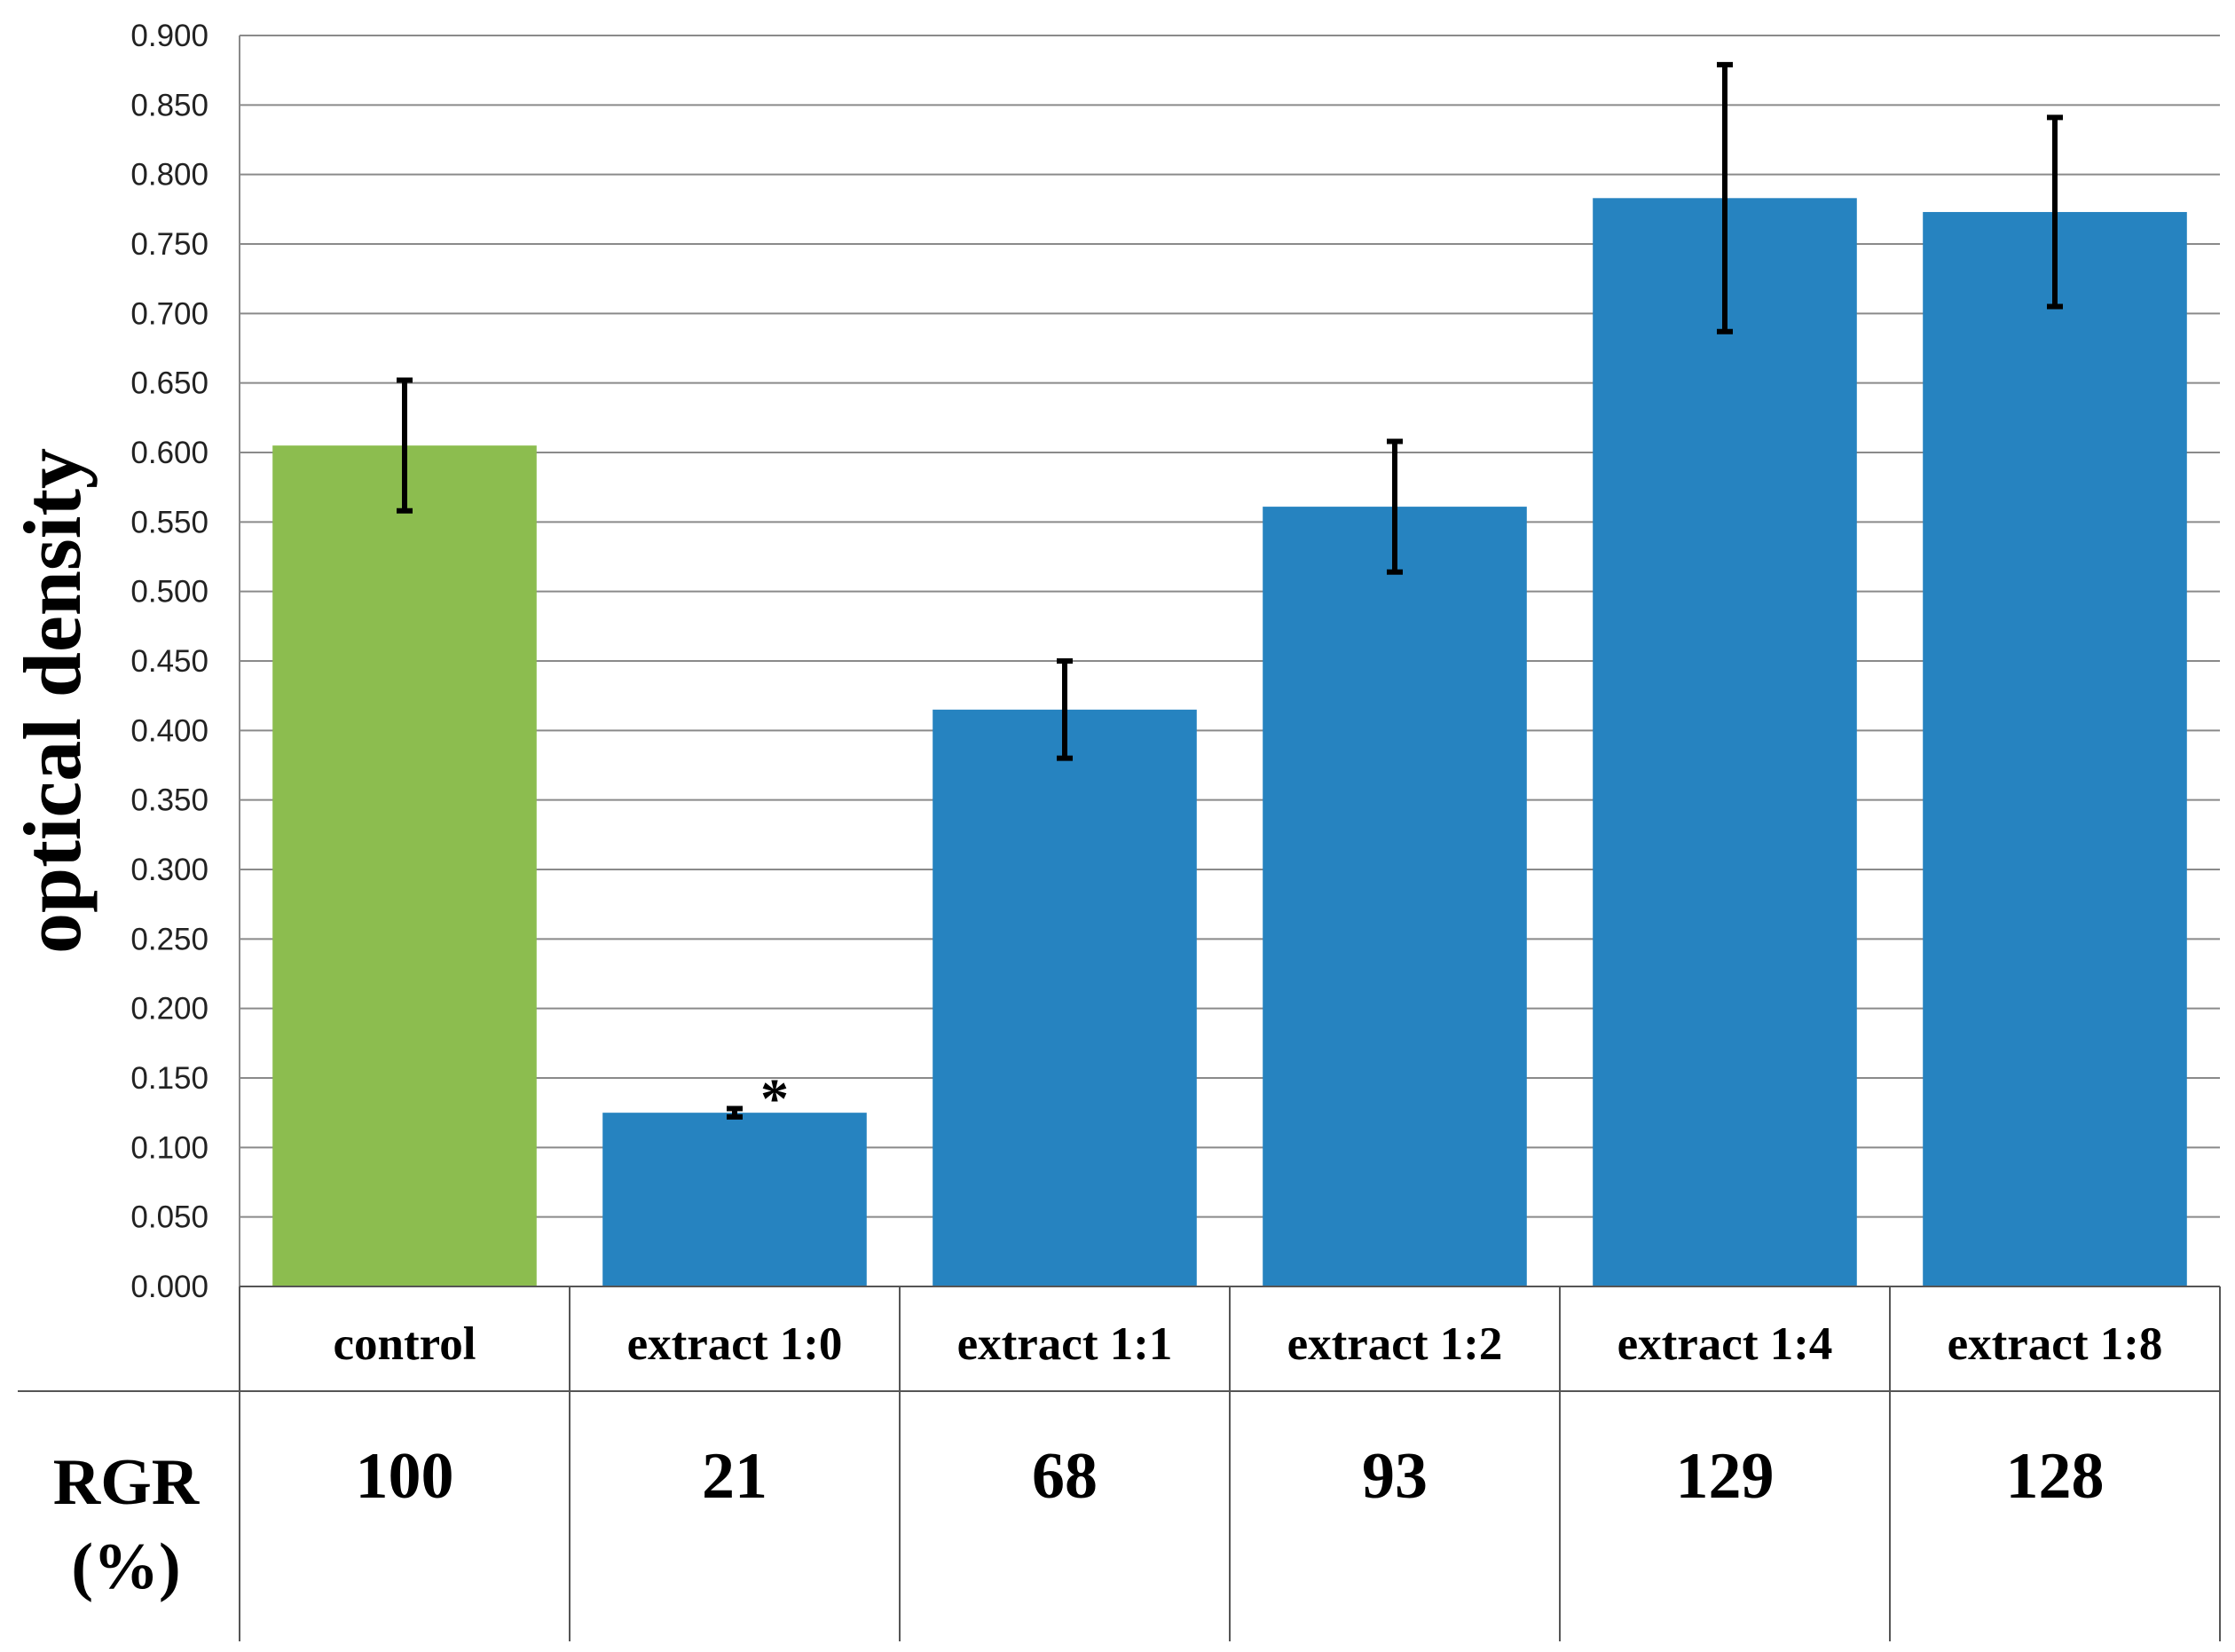  What do you see at coordinates (169, 1217) in the screenshot?
I see `y-tick-label: 0.050` at bounding box center [169, 1217].